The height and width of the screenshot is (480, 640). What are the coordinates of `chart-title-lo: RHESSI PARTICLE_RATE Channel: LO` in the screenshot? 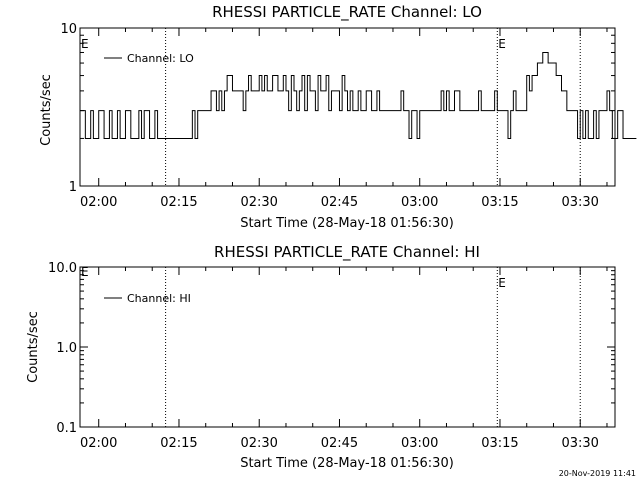 It's located at (347, 12).